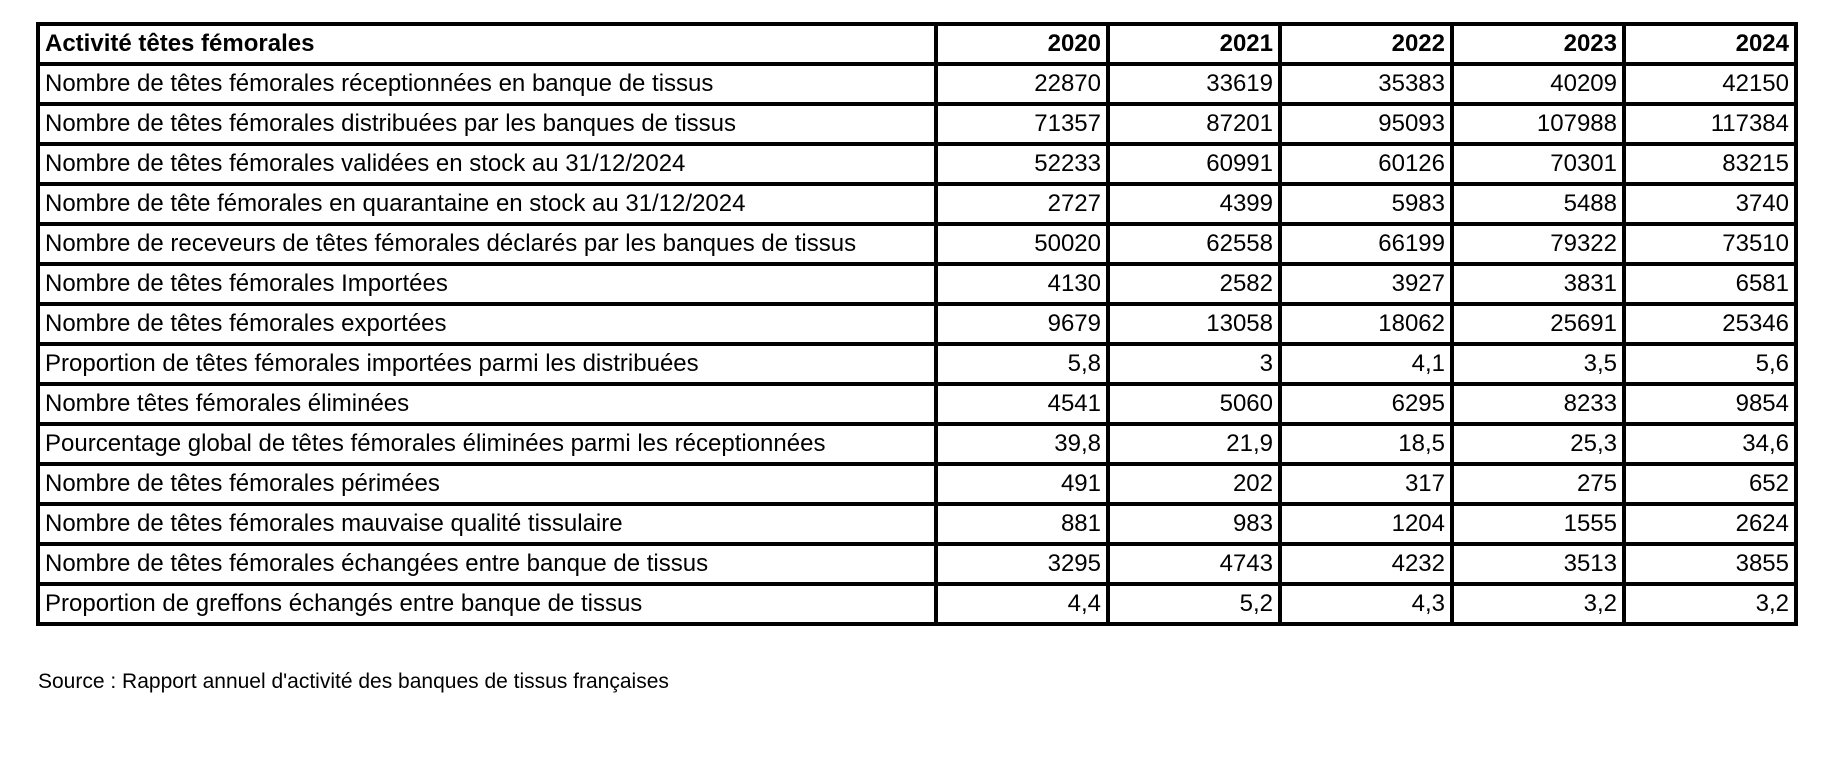 This screenshot has width=1834, height=764. Describe the element at coordinates (1194, 124) in the screenshot. I see `row-value: 87201` at that location.